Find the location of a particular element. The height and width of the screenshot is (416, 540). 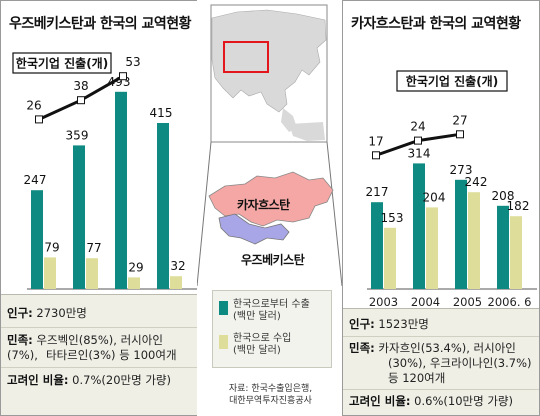

ethnicity-value-cont: 타타르인(3%) 등 100여개 is located at coordinates (111, 355).